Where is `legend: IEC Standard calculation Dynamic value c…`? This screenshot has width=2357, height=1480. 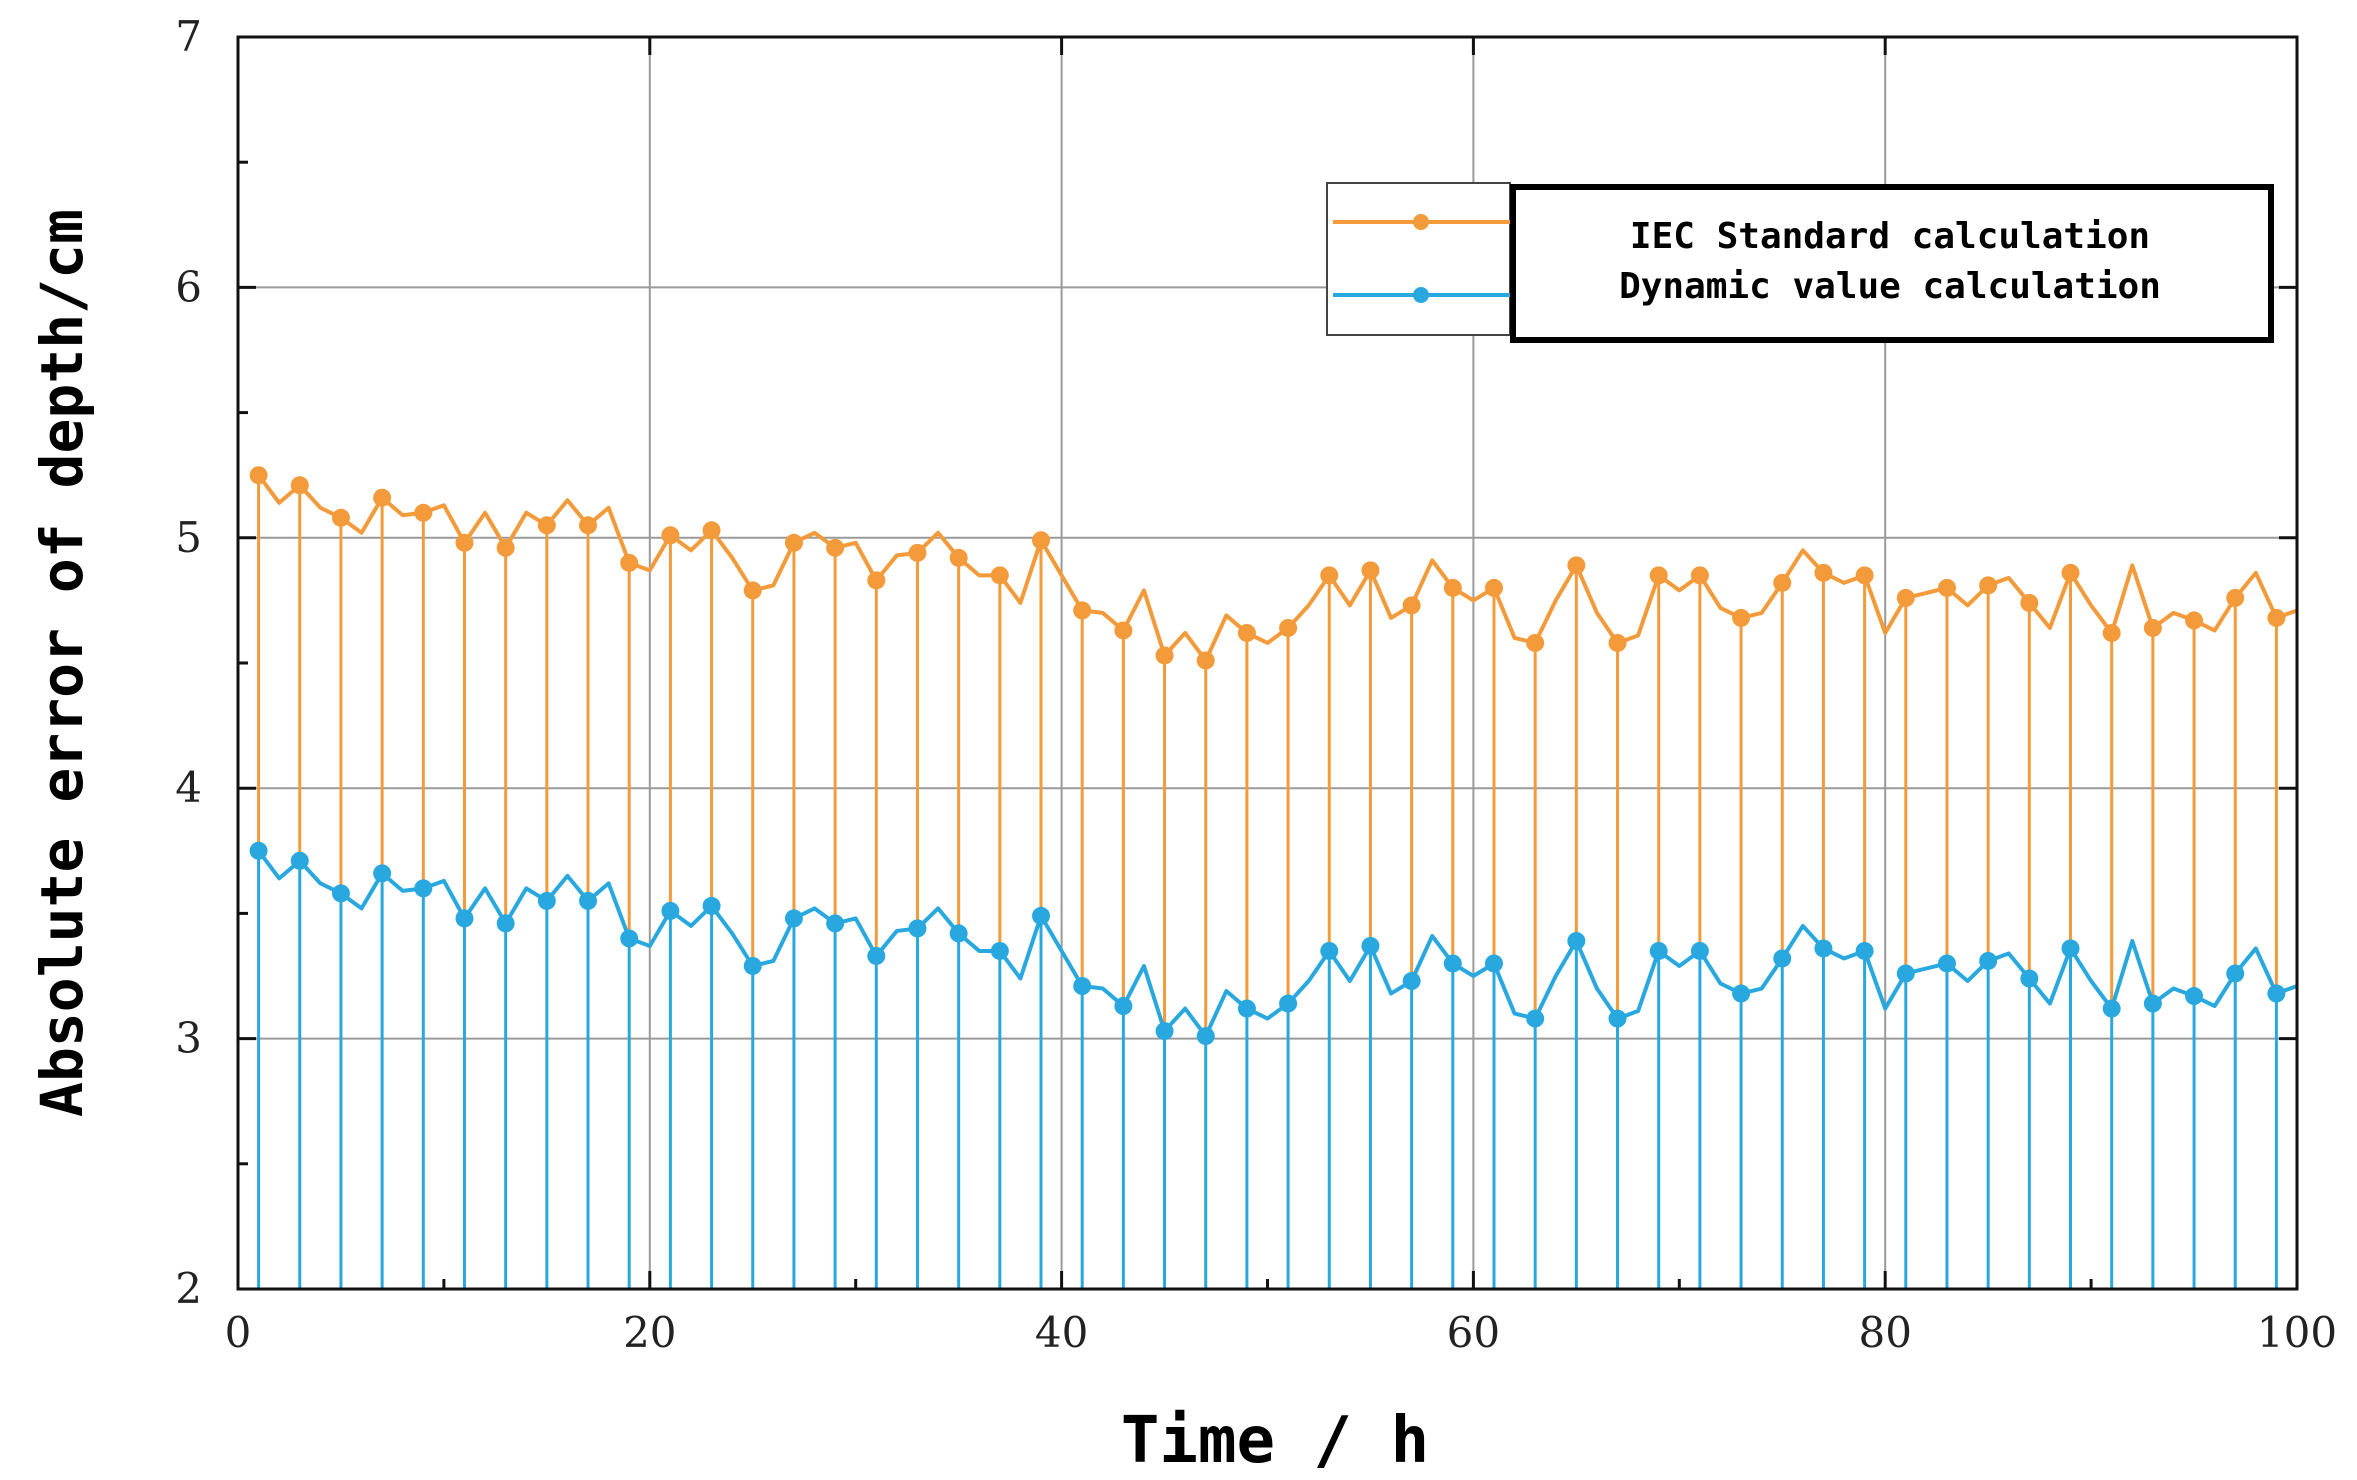 legend: IEC Standard calculation Dynamic value c… is located at coordinates (1800, 262).